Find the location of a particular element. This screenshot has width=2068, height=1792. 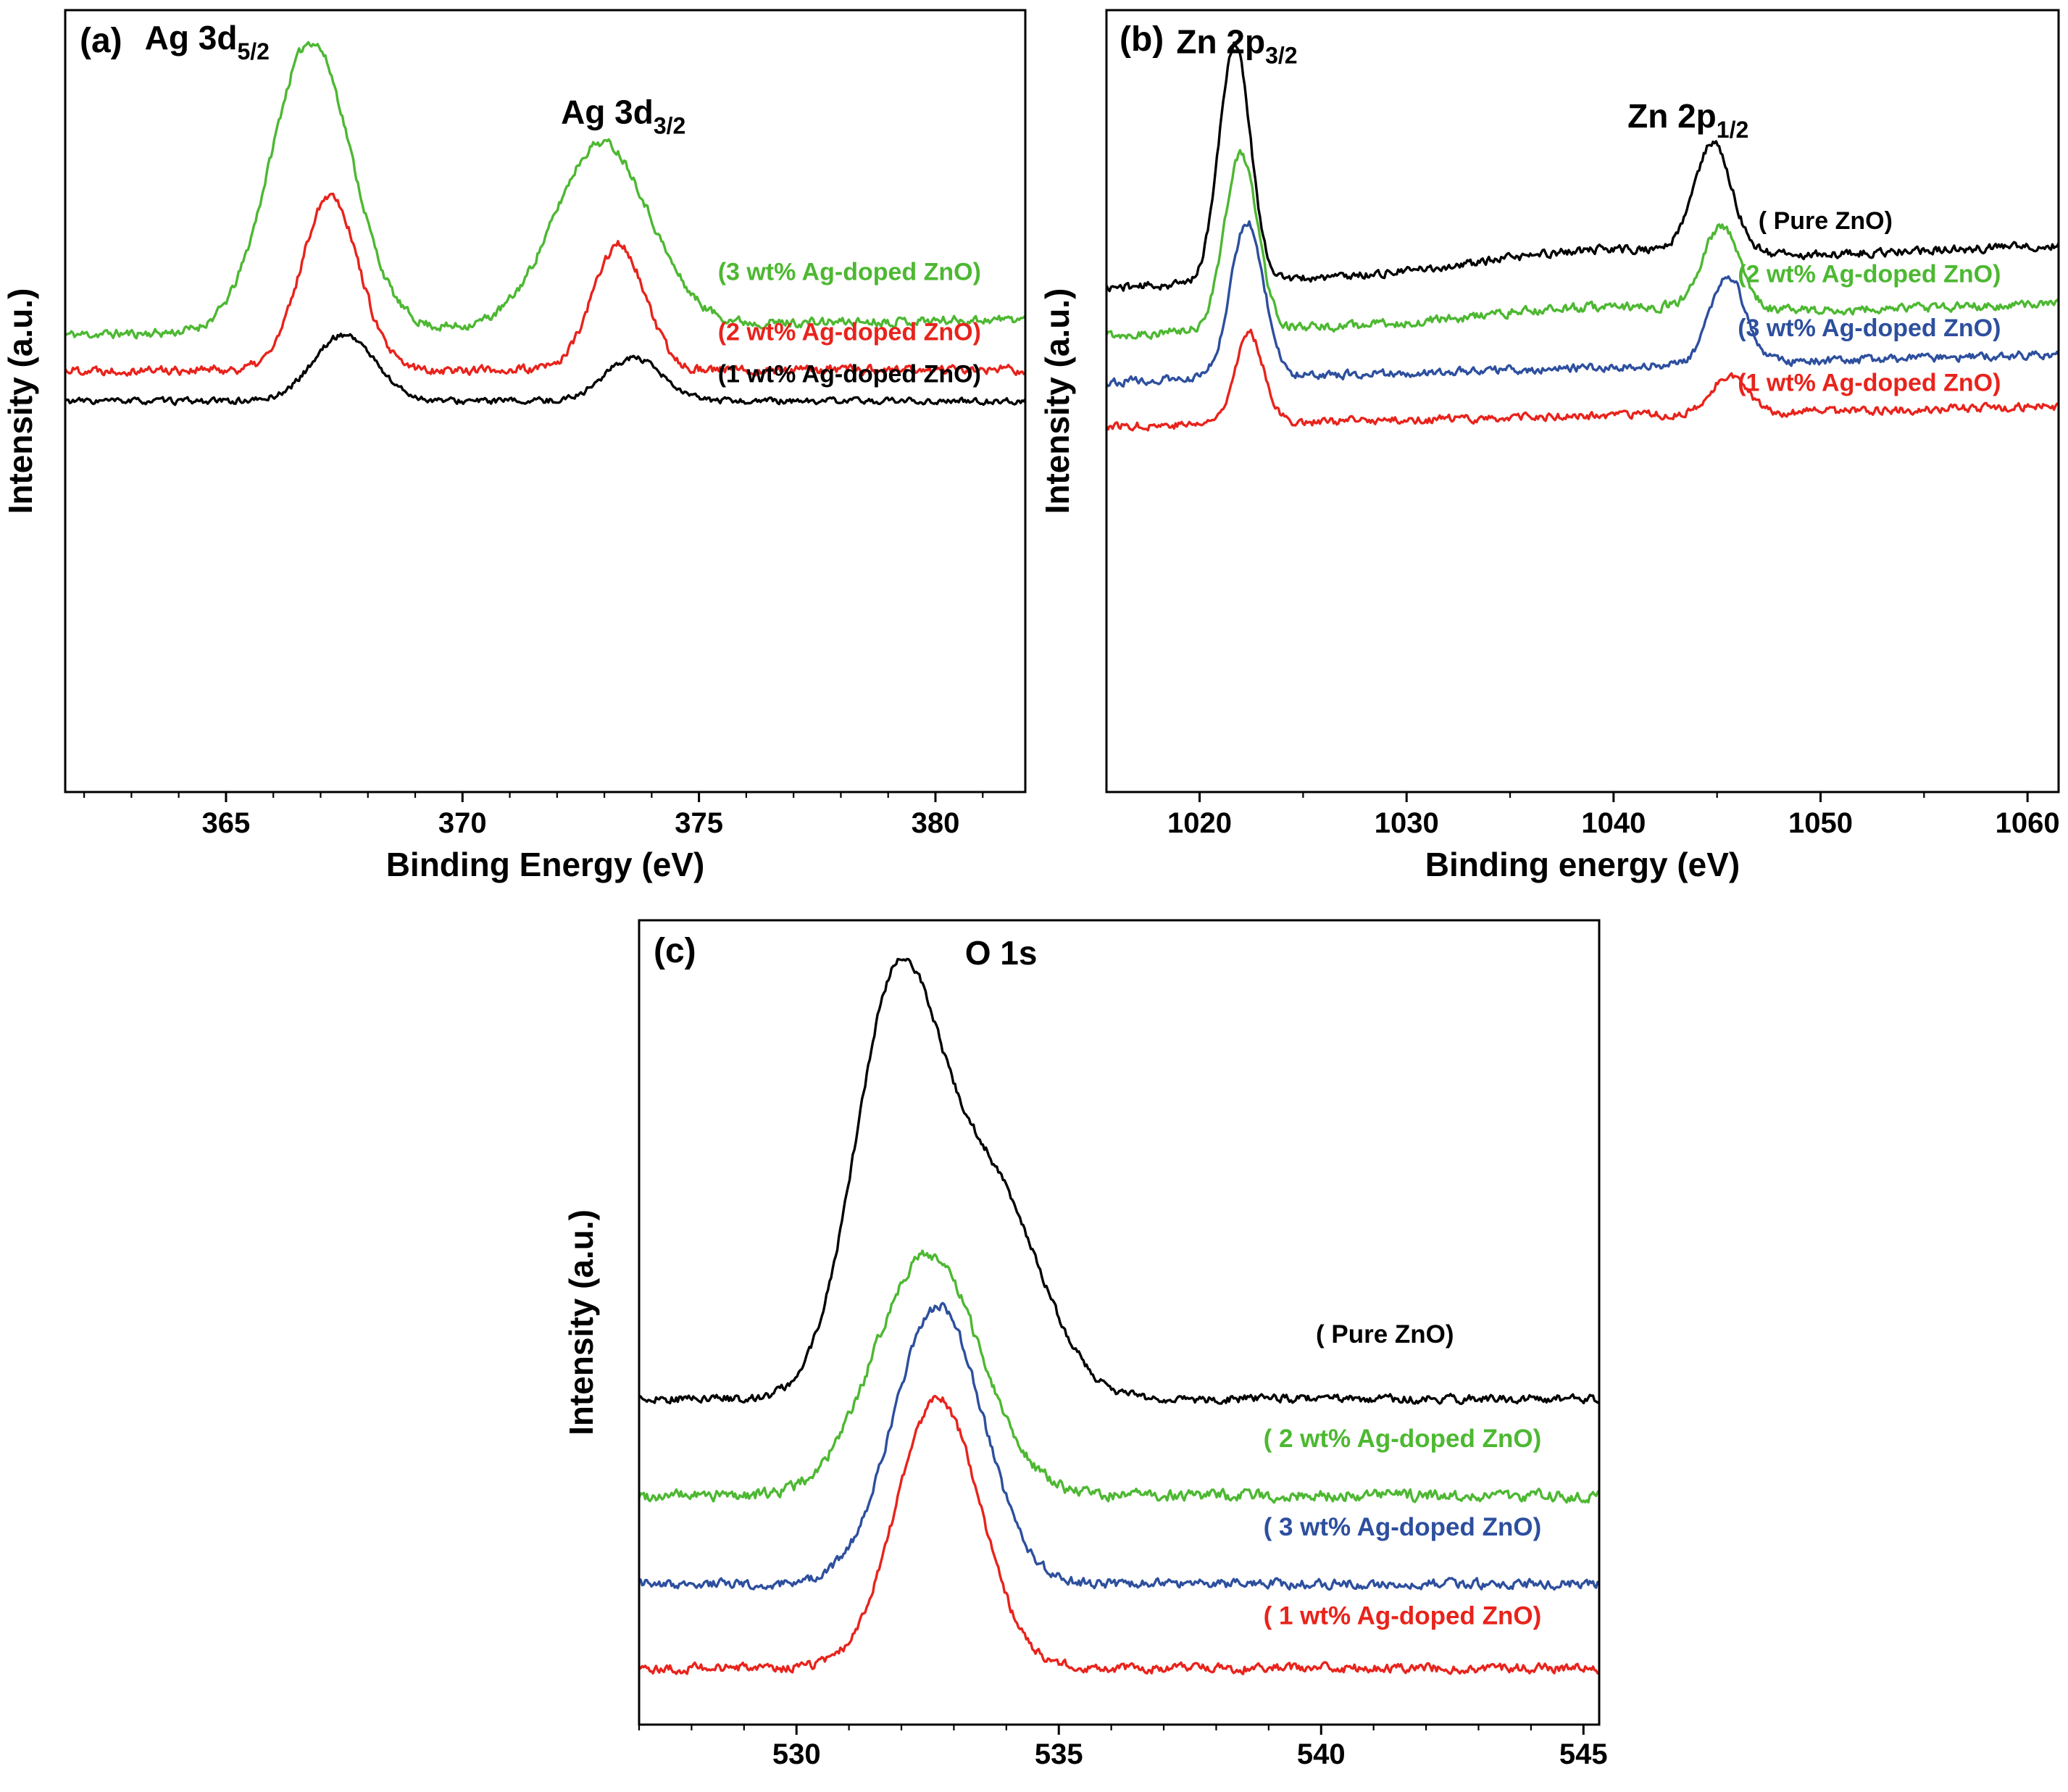

series-label-1-wt-ag-doped-zno: ( 1 wt% Ag-doped ZnO) is located at coordinates (1403, 1615).